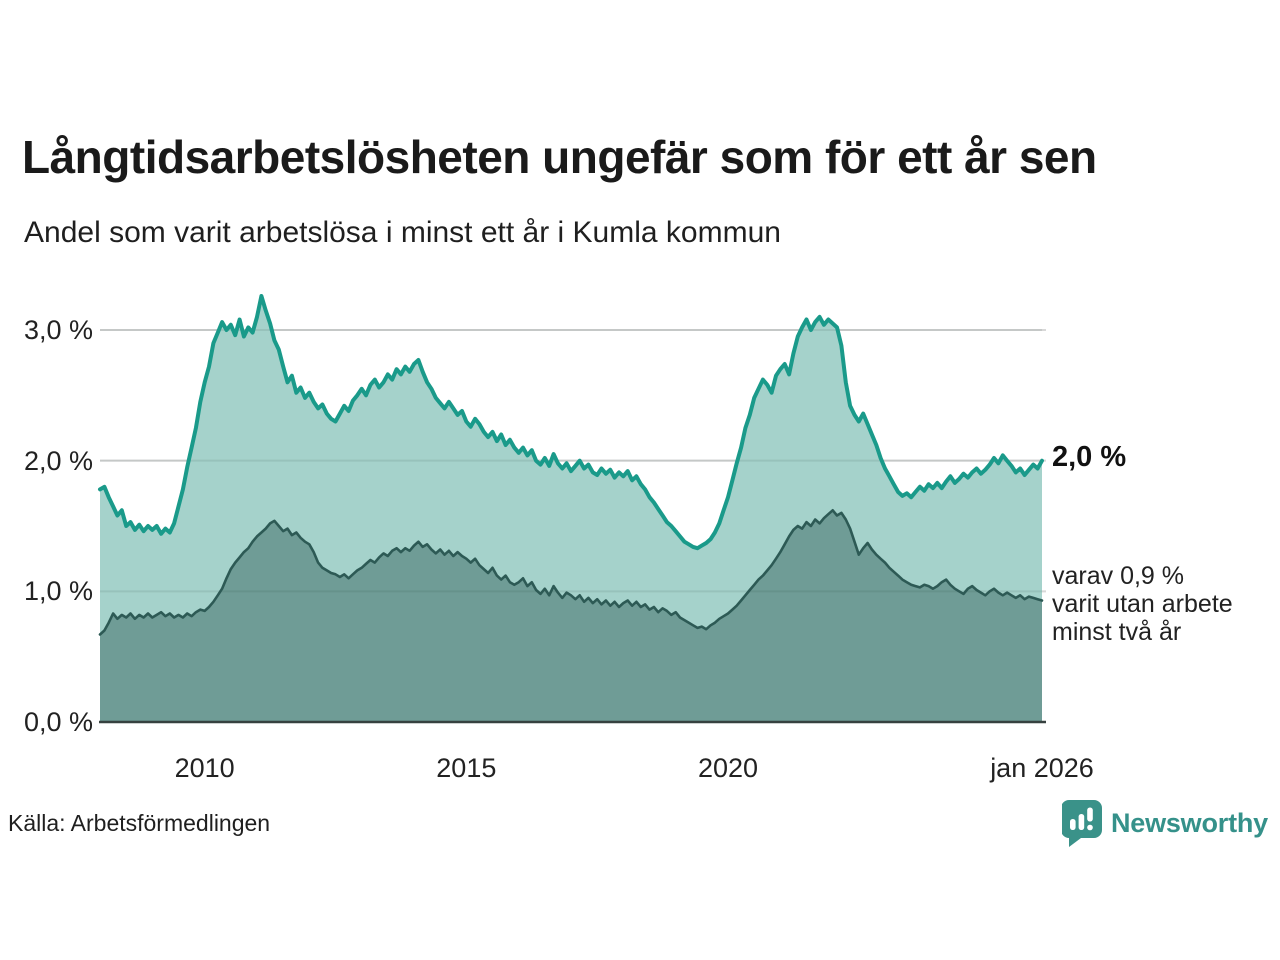 The width and height of the screenshot is (1280, 960). Describe the element at coordinates (58, 460) in the screenshot. I see `y-axis-tick-label: 2,0 %` at that location.